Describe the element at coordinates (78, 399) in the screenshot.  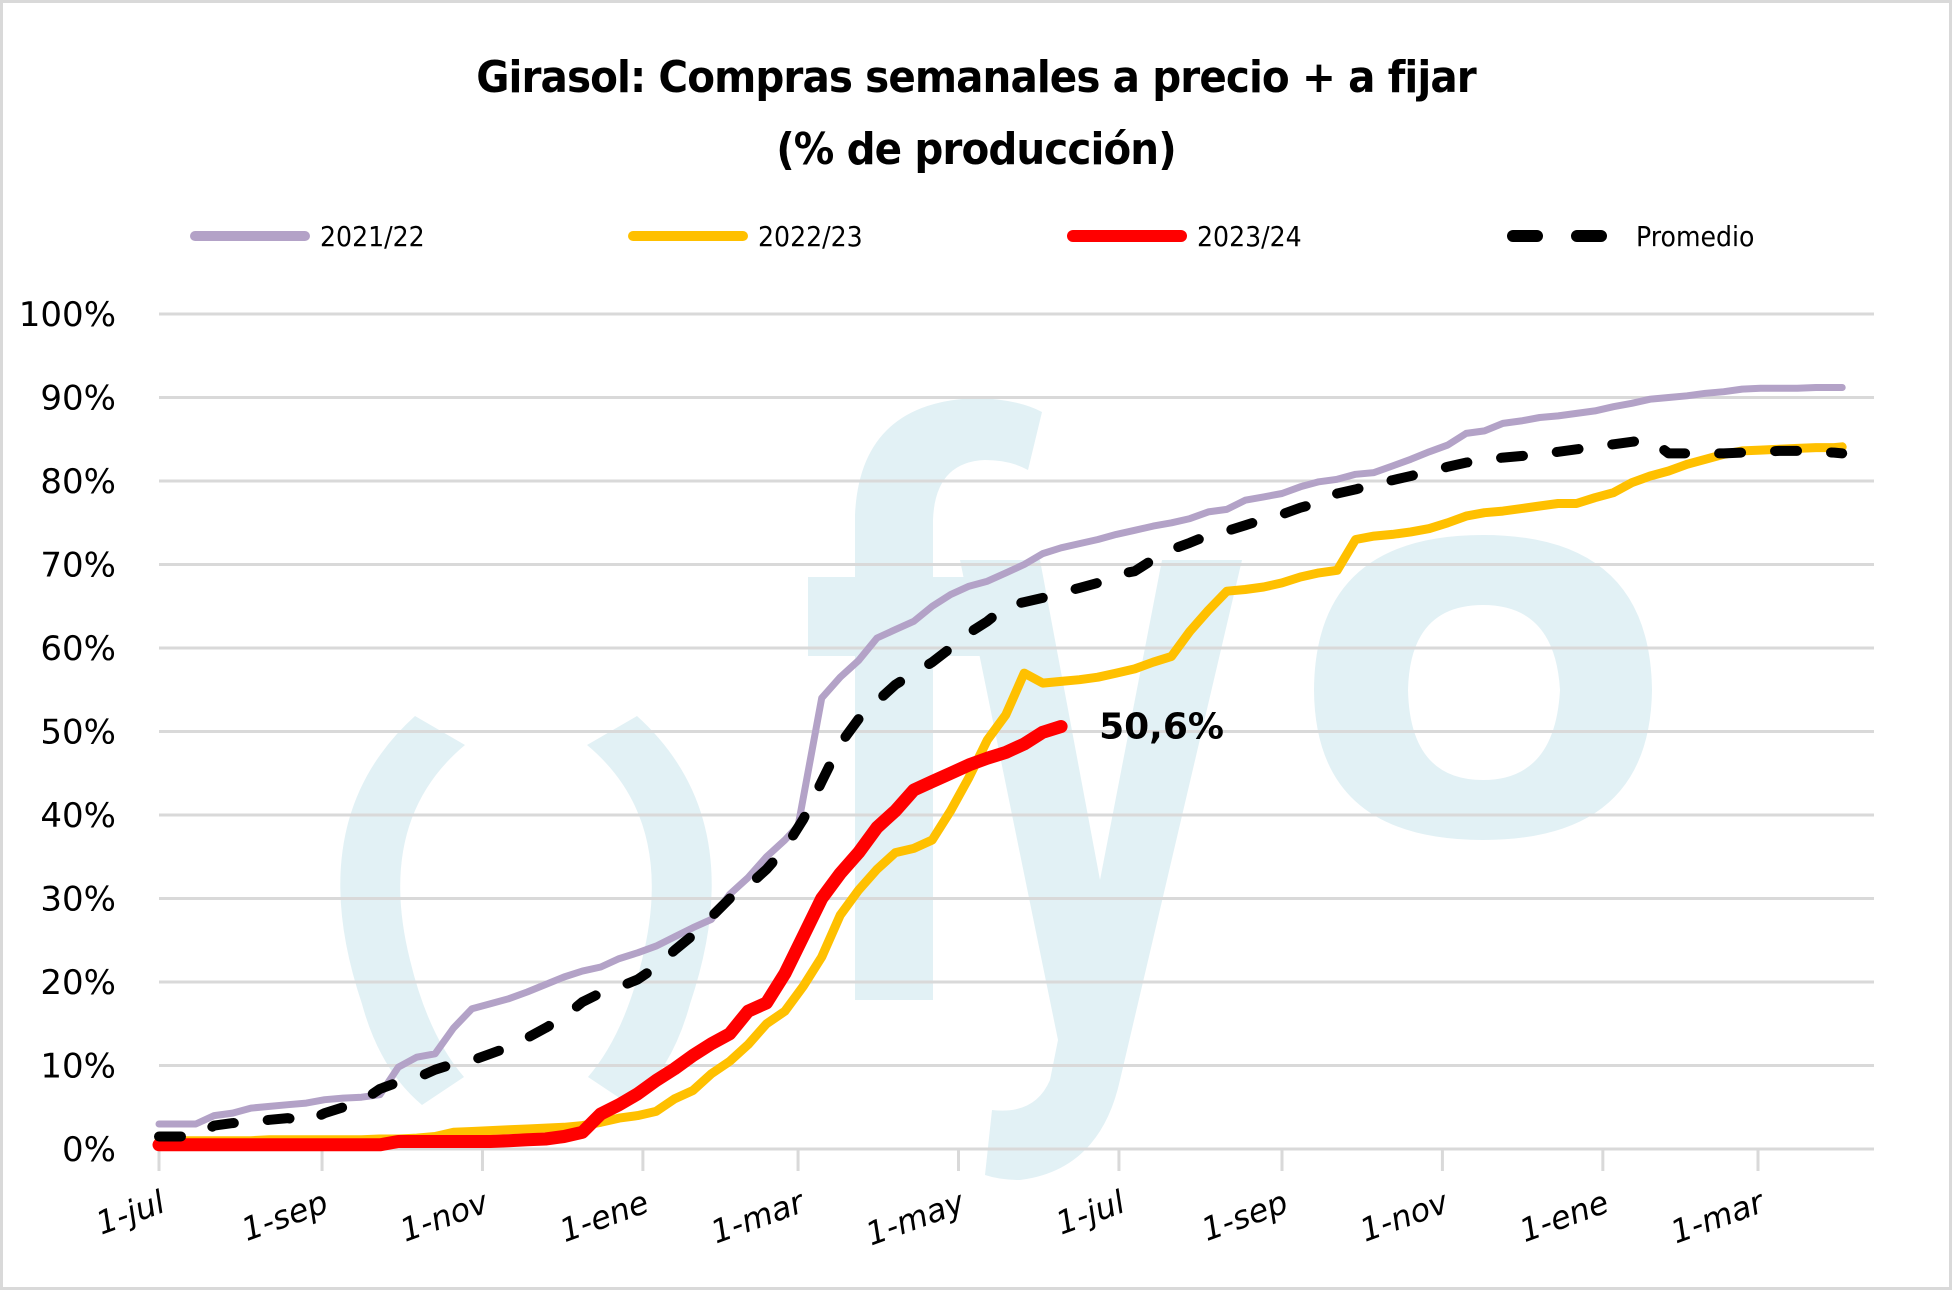
I see `y-tick-label: 90%` at that location.